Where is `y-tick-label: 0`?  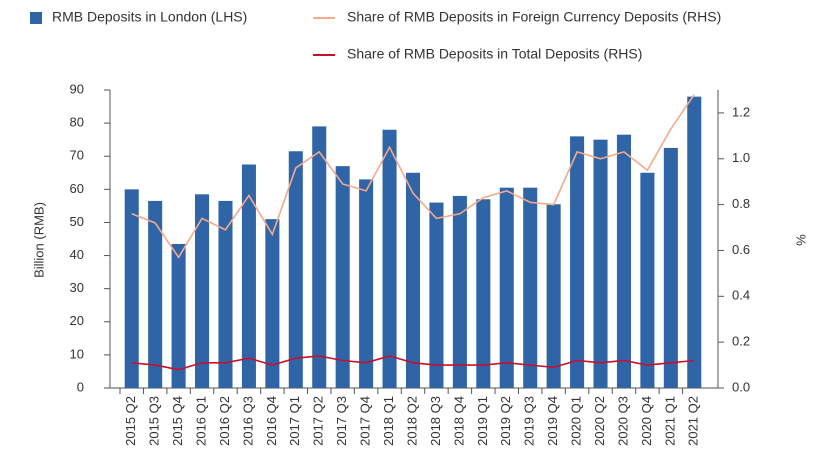
y-tick-label: 0 is located at coordinates (80, 386).